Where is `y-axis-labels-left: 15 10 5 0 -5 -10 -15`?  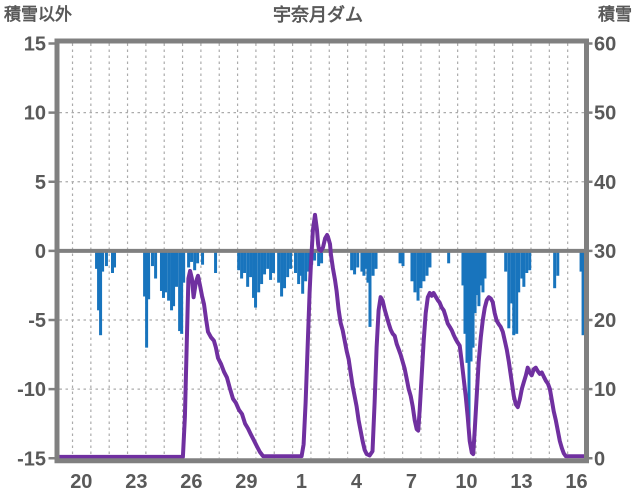
y-axis-labels-left: 15 10 5 0 -5 -10 -15 is located at coordinates (31, 252).